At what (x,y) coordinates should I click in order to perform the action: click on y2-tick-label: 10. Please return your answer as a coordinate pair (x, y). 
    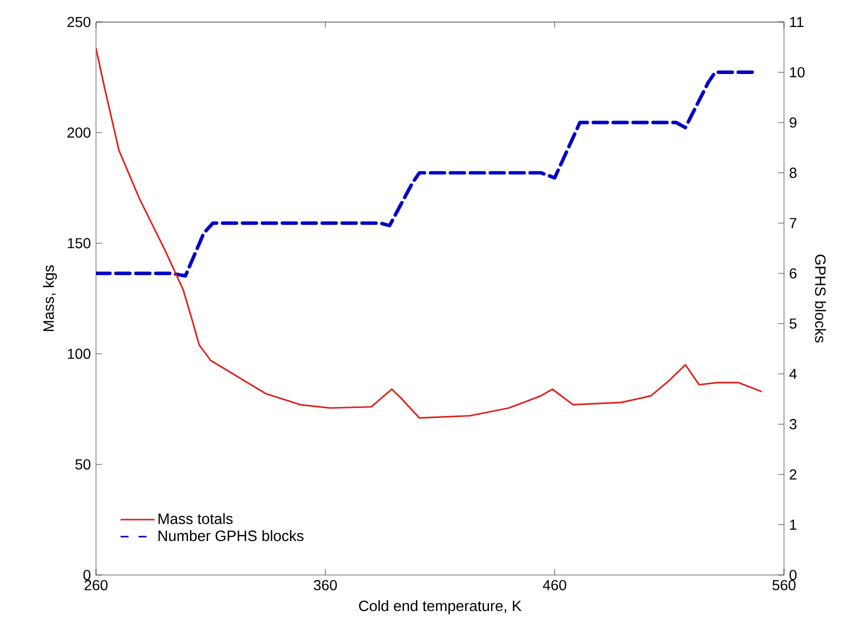
    Looking at the image, I should click on (797, 72).